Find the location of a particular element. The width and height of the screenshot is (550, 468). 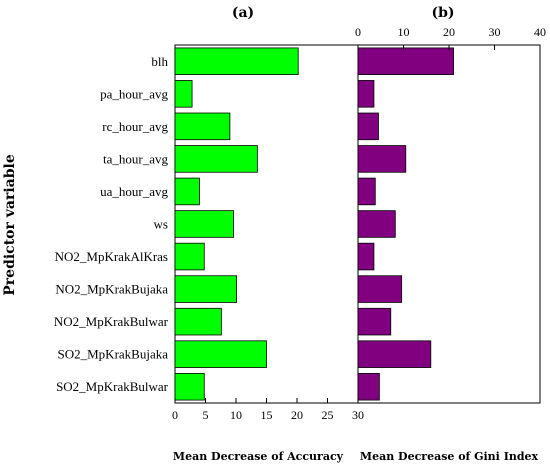

gini-tick-label: 10 is located at coordinates (404, 32).